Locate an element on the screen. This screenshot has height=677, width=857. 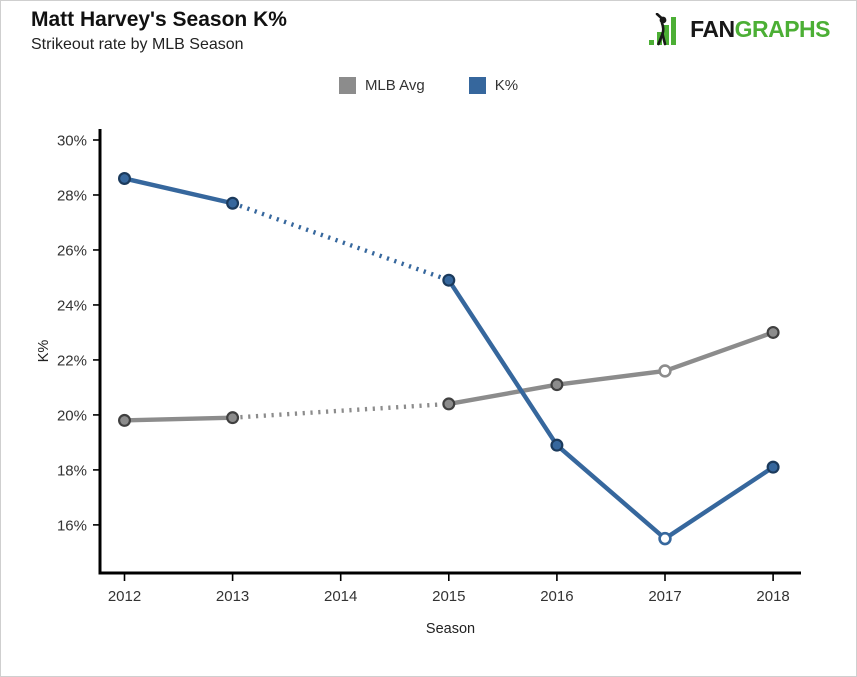
fangraphs-logo-icon is located at coordinates (663, 29).